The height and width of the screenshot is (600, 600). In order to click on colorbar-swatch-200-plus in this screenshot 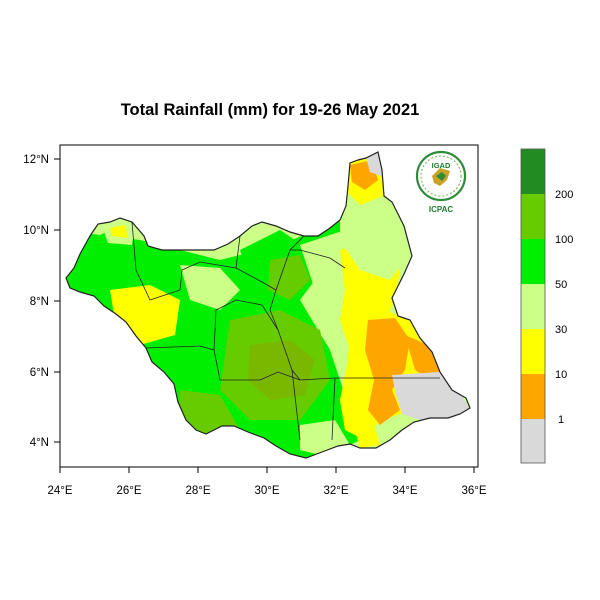, I will do `click(533, 171)`.